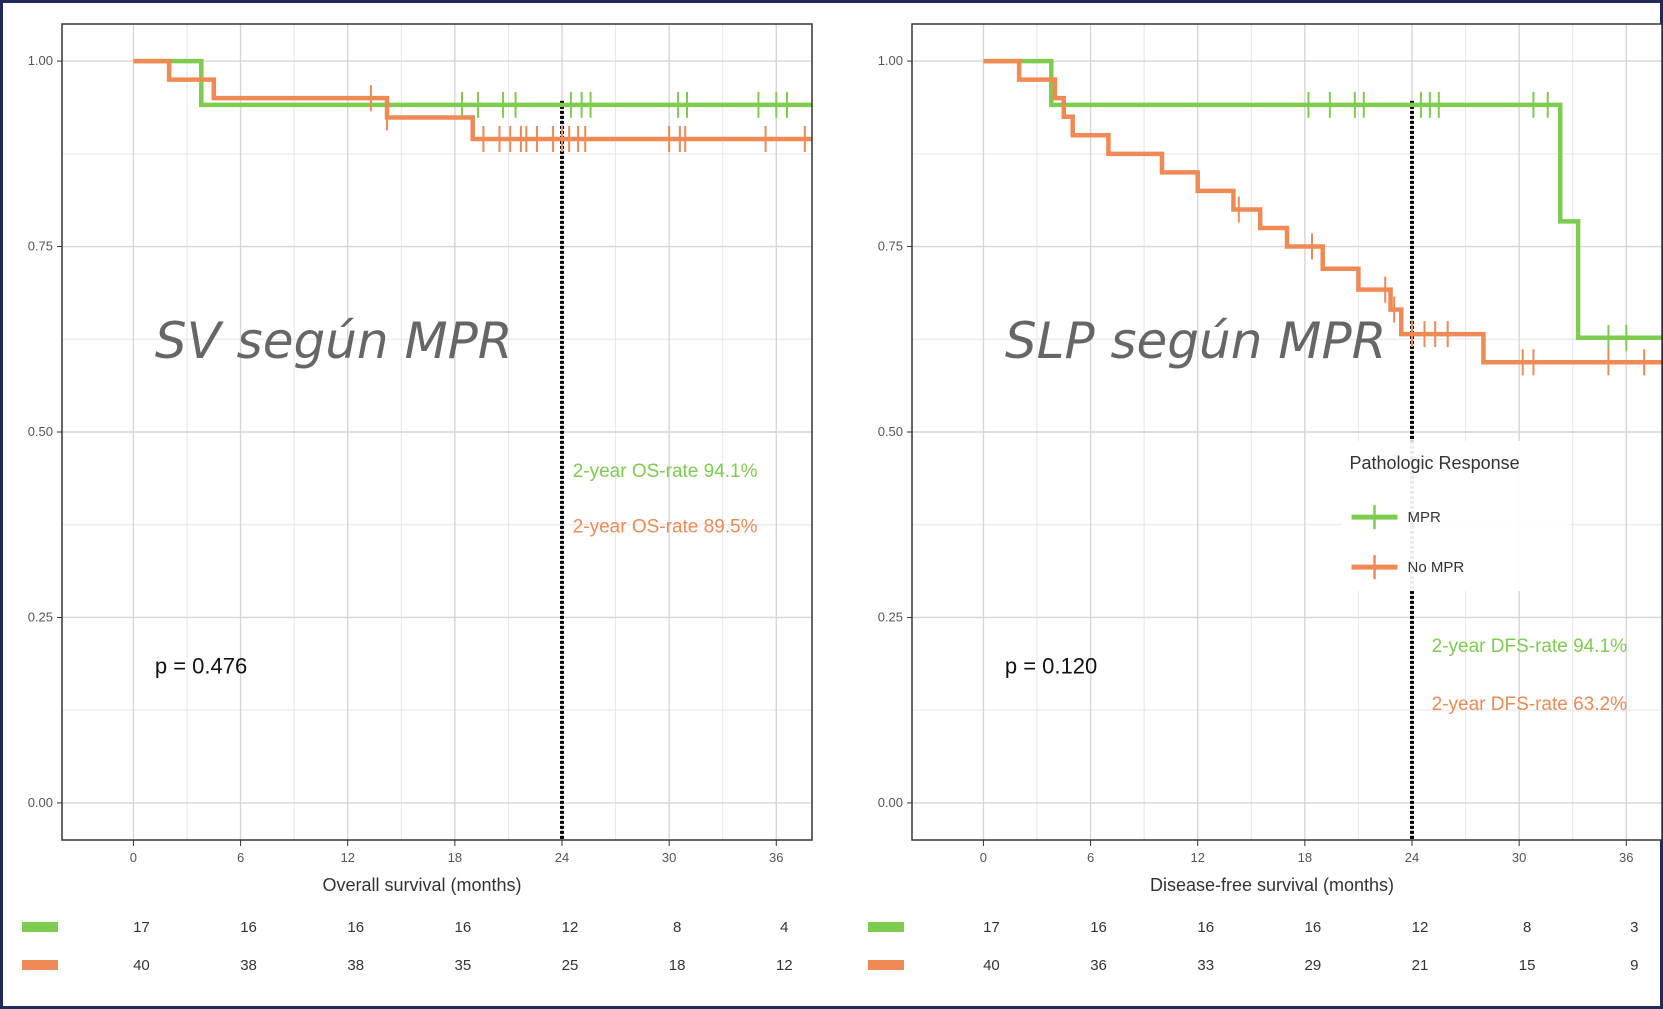  I want to click on legend-item-label: No MPR, so click(1436, 567).